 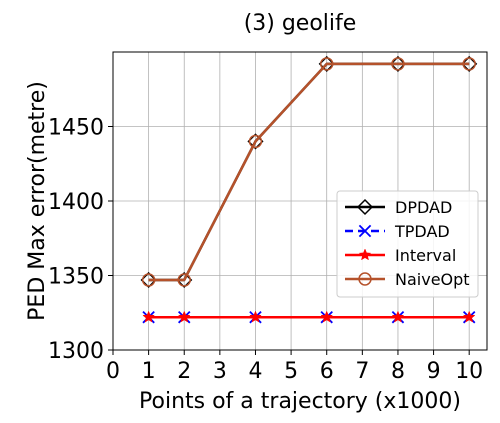 I want to click on x-tick-label: 4, so click(x=255, y=371).